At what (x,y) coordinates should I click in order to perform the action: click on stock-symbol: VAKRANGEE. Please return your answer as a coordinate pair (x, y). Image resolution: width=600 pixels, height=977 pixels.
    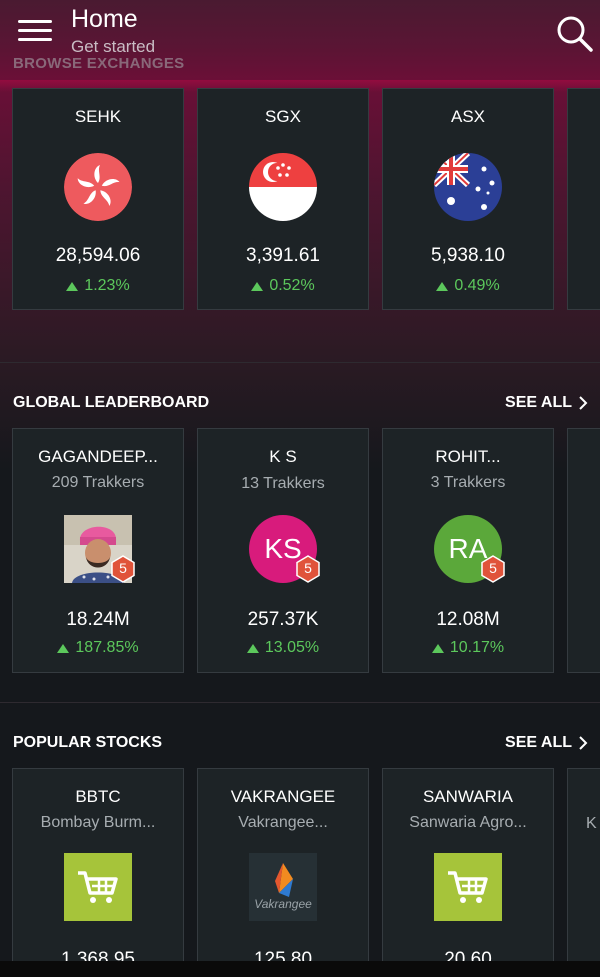
    Looking at the image, I should click on (283, 796).